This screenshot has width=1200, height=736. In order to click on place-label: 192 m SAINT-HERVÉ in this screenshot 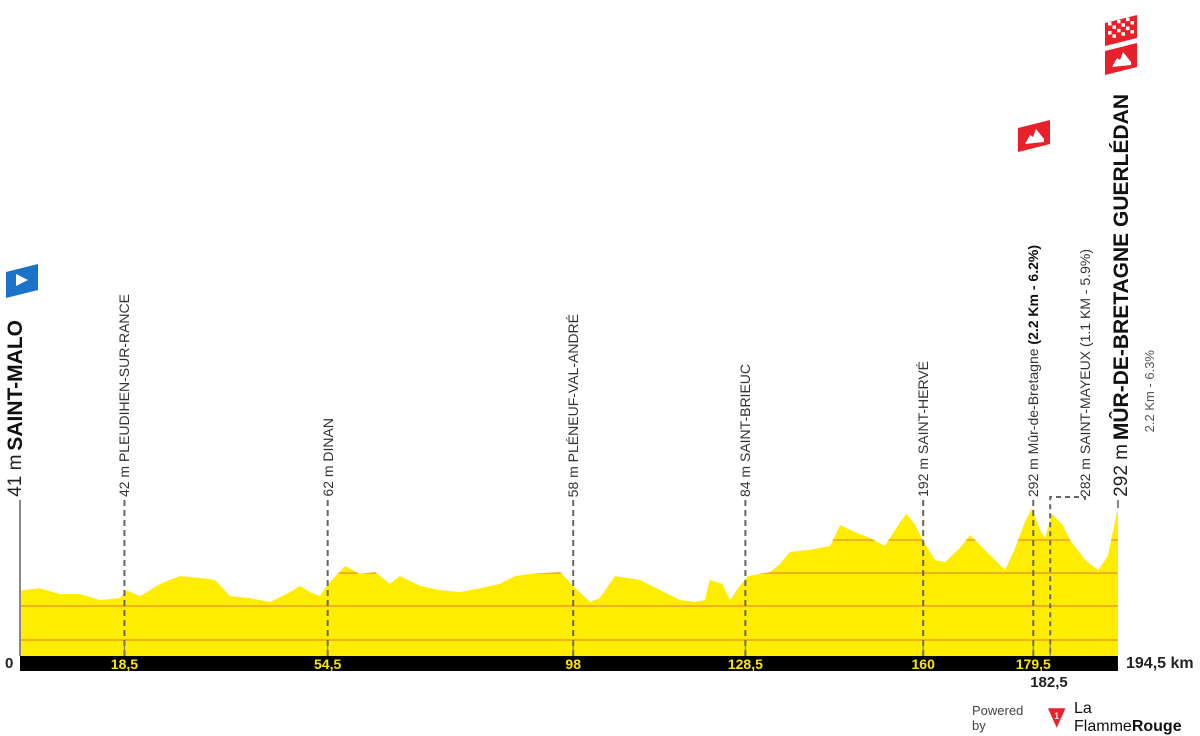, I will do `click(923, 429)`.